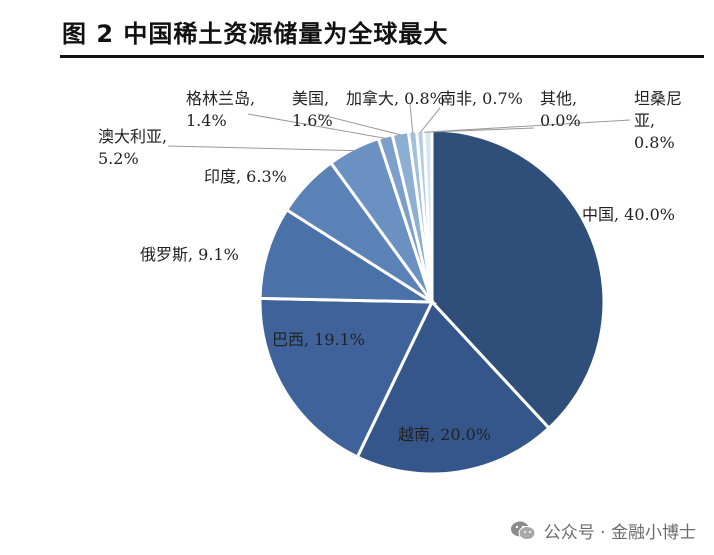  I want to click on watermark: 公众号 · 金融小博士, so click(603, 530).